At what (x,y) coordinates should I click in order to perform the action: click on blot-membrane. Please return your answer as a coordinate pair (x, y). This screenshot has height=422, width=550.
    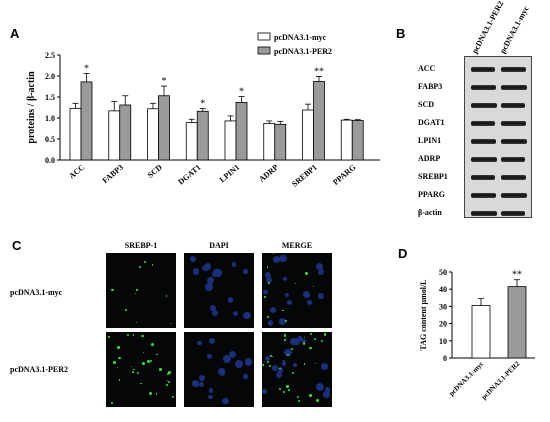
    Looking at the image, I should click on (498, 137).